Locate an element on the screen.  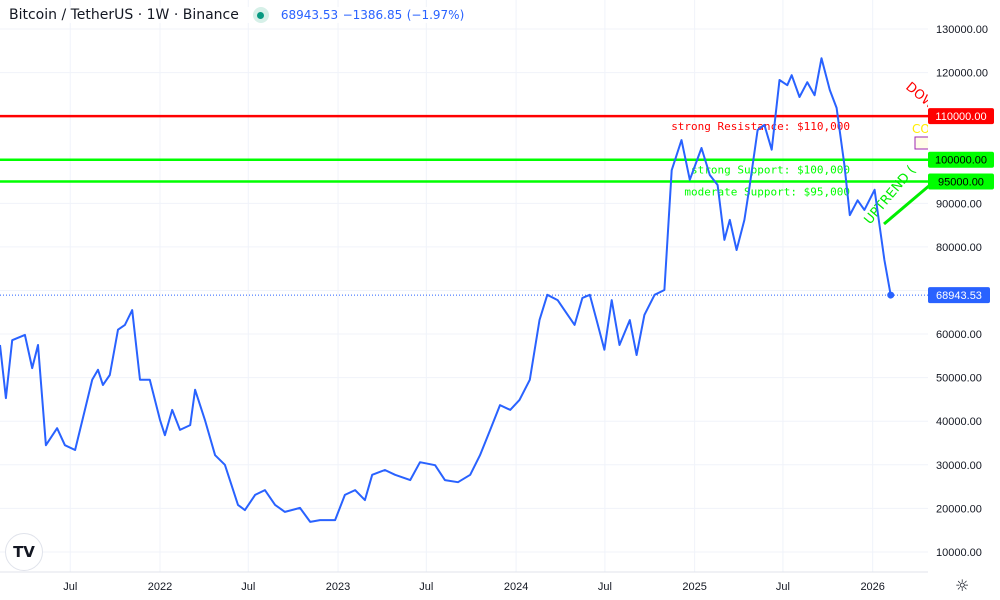
x-tick-label: 2024 is located at coordinates (516, 587).